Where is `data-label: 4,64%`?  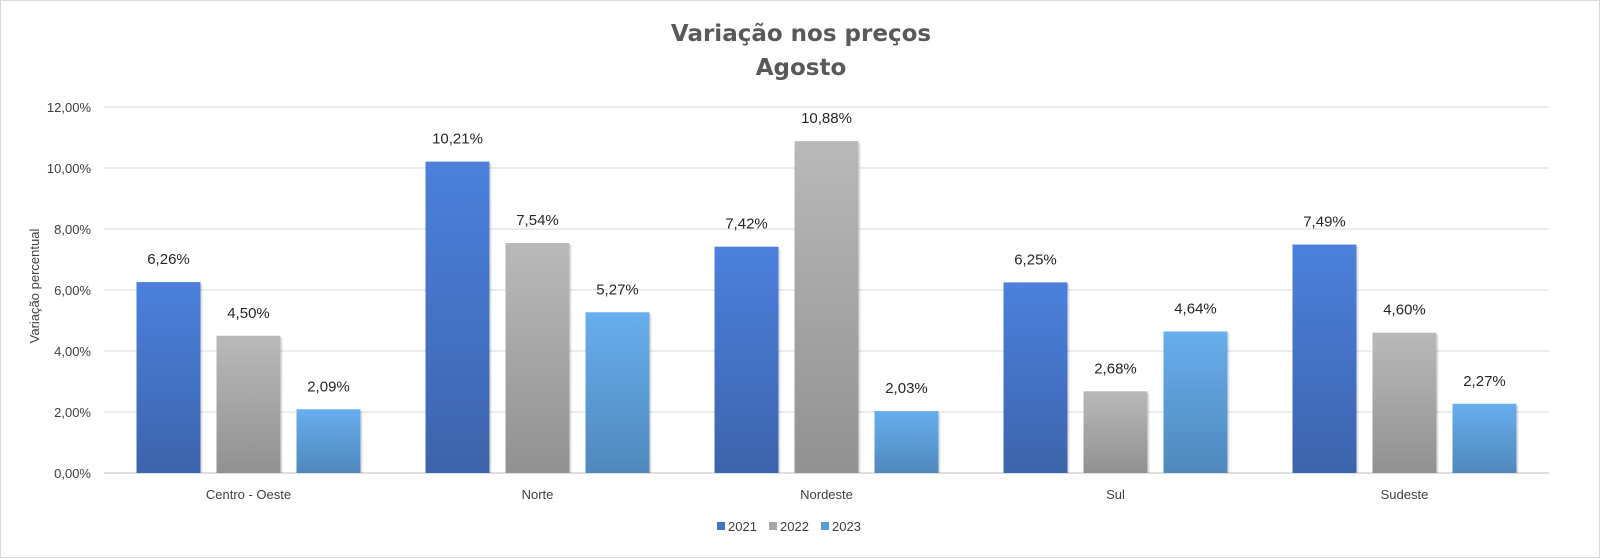 data-label: 4,64% is located at coordinates (1195, 308).